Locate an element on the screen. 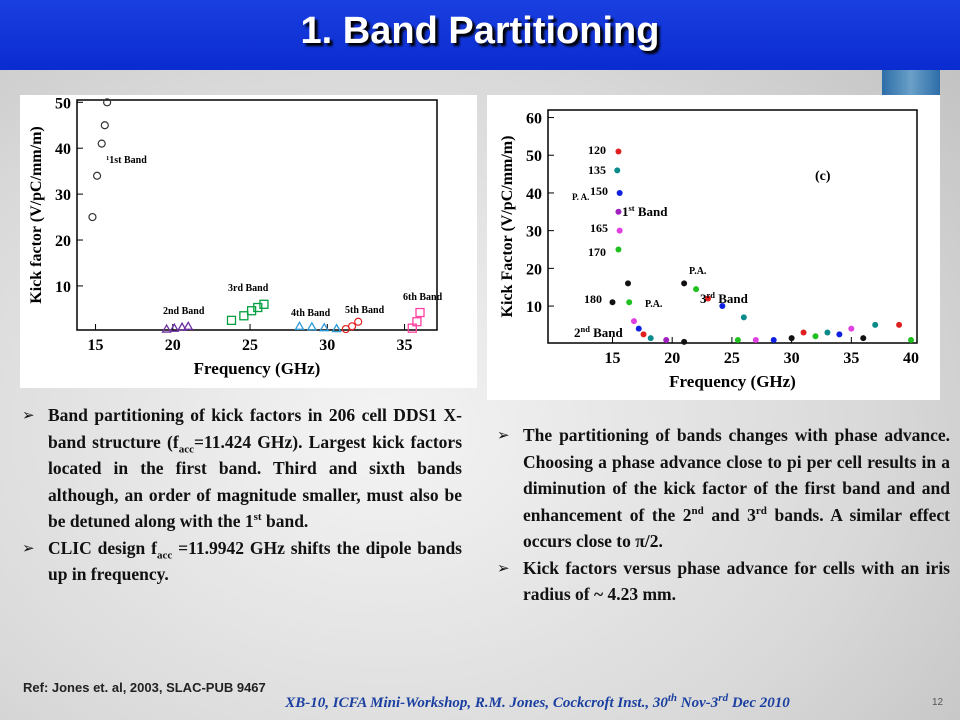  text-run: 1st Band is located at coordinates (128, 160).